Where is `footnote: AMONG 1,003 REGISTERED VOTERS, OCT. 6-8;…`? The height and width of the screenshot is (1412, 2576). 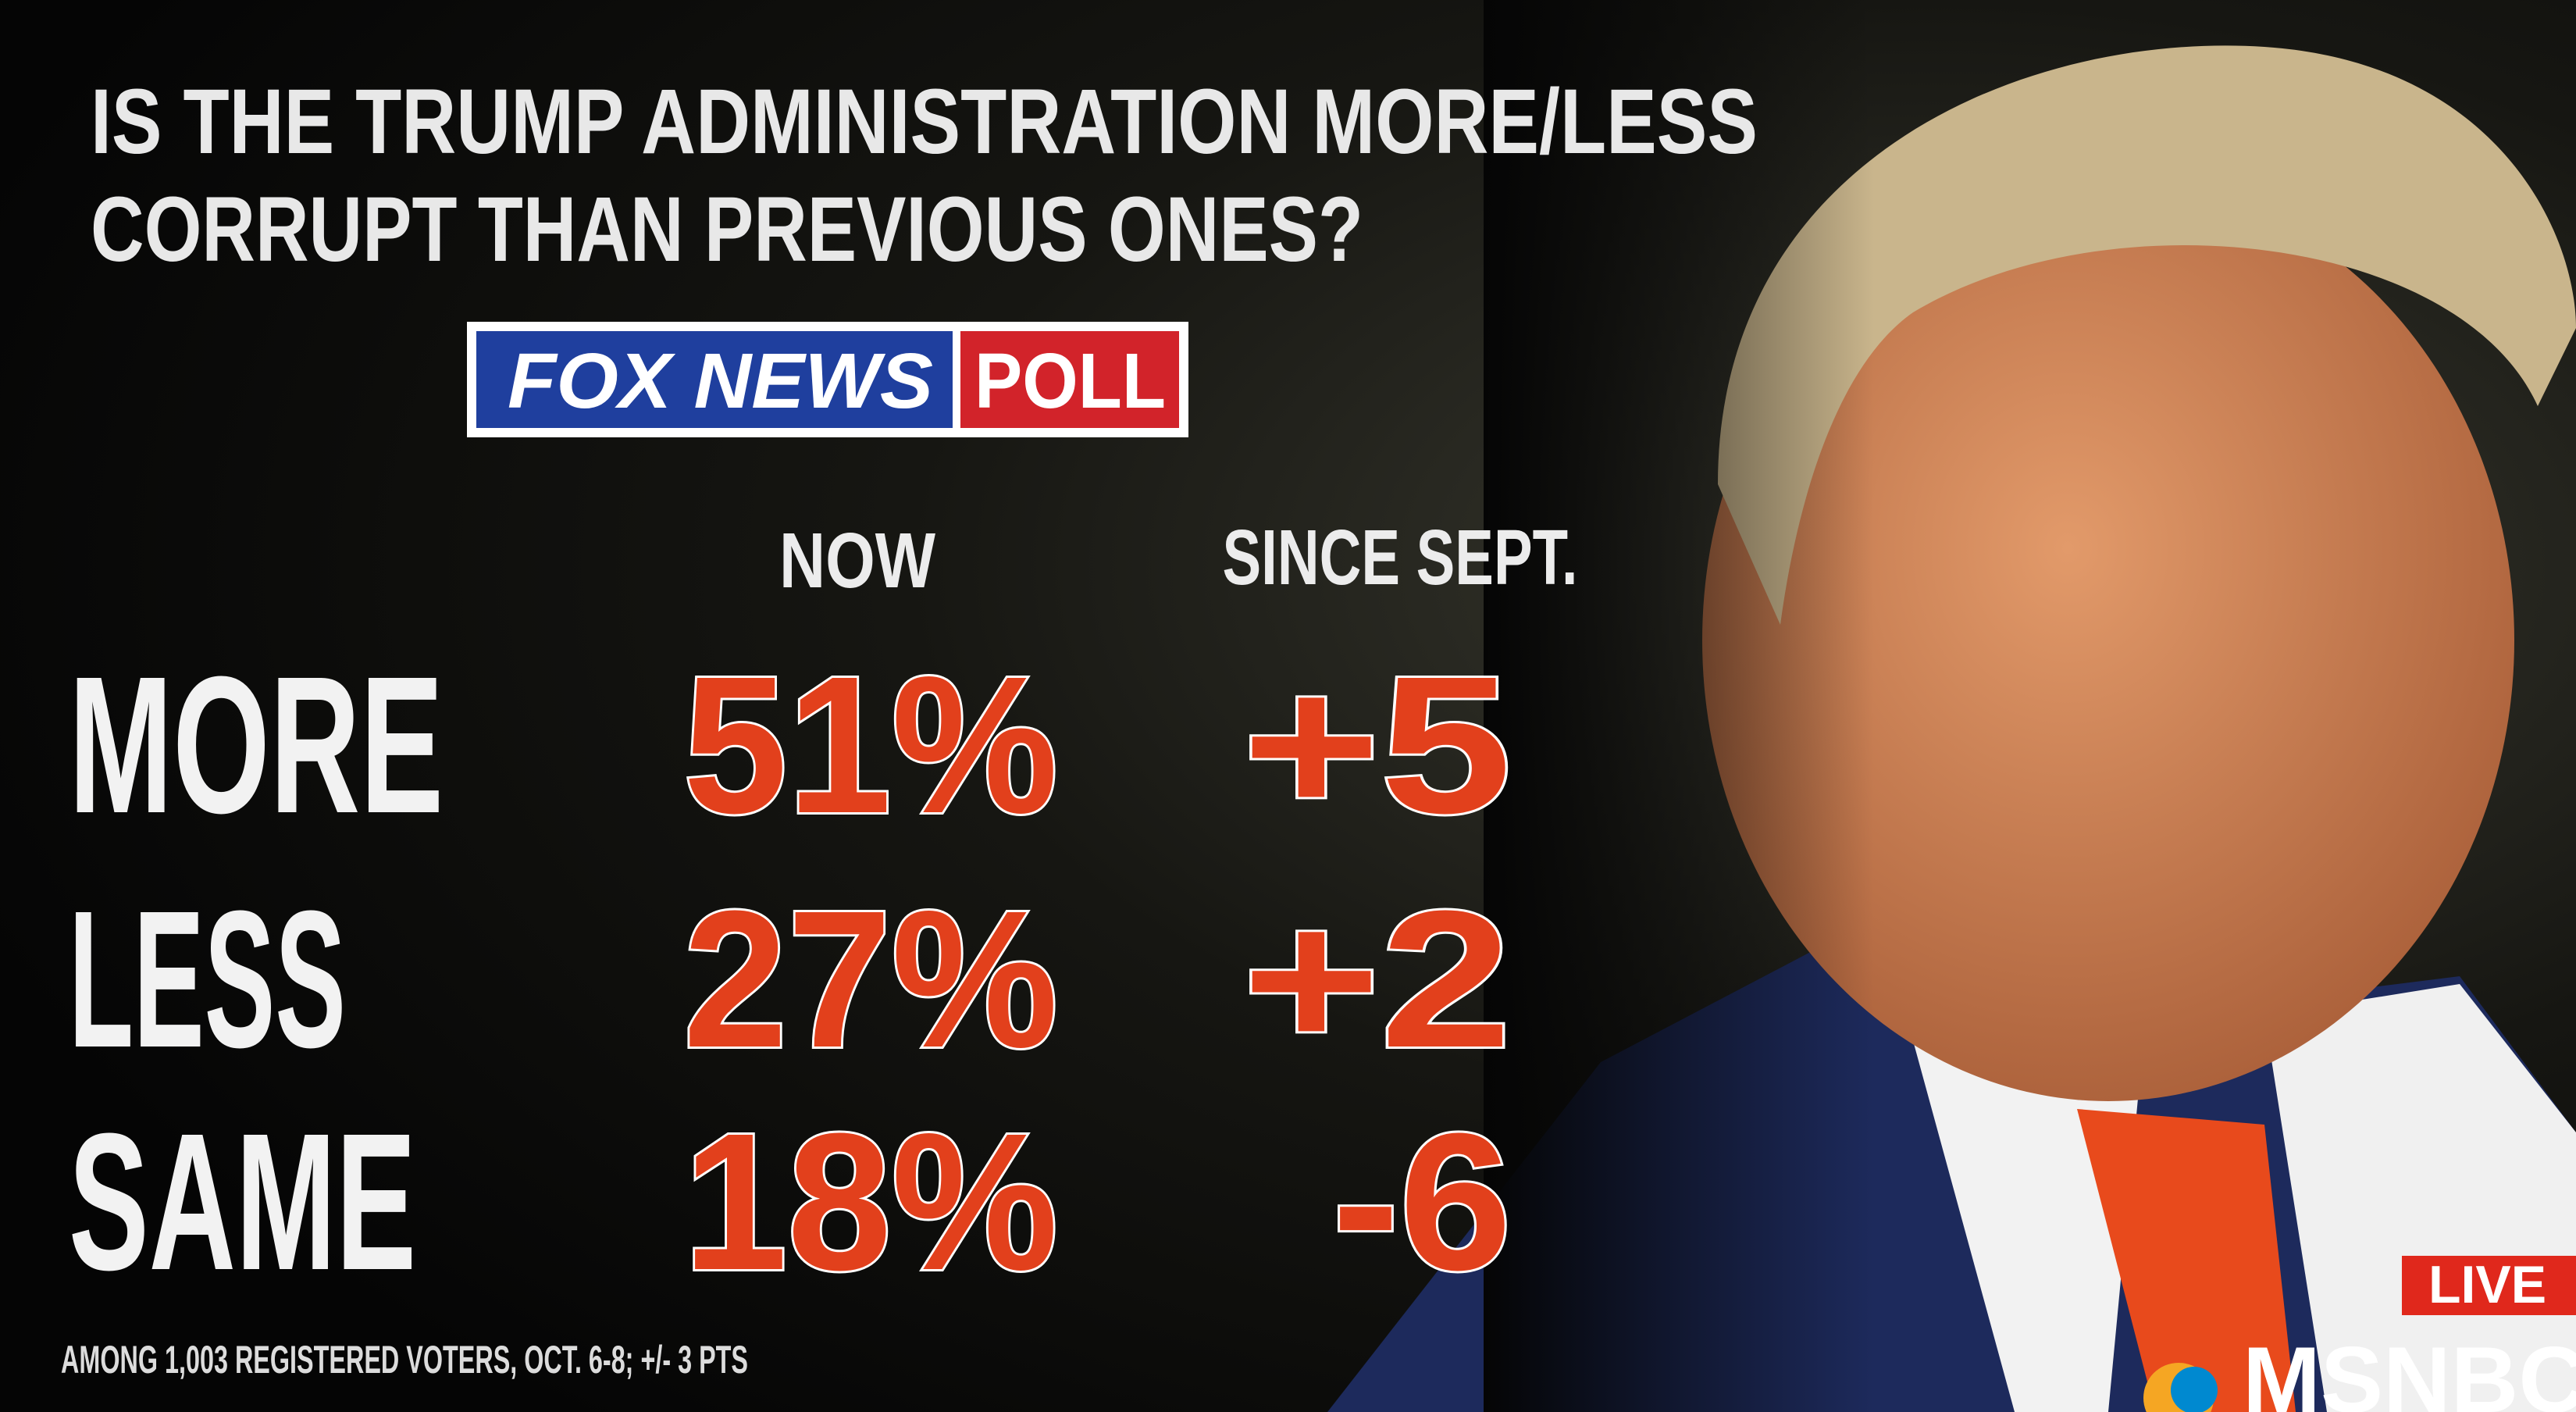
footnote: AMONG 1,003 REGISTERED VOTERS, OCT. 6-8;… is located at coordinates (404, 1360).